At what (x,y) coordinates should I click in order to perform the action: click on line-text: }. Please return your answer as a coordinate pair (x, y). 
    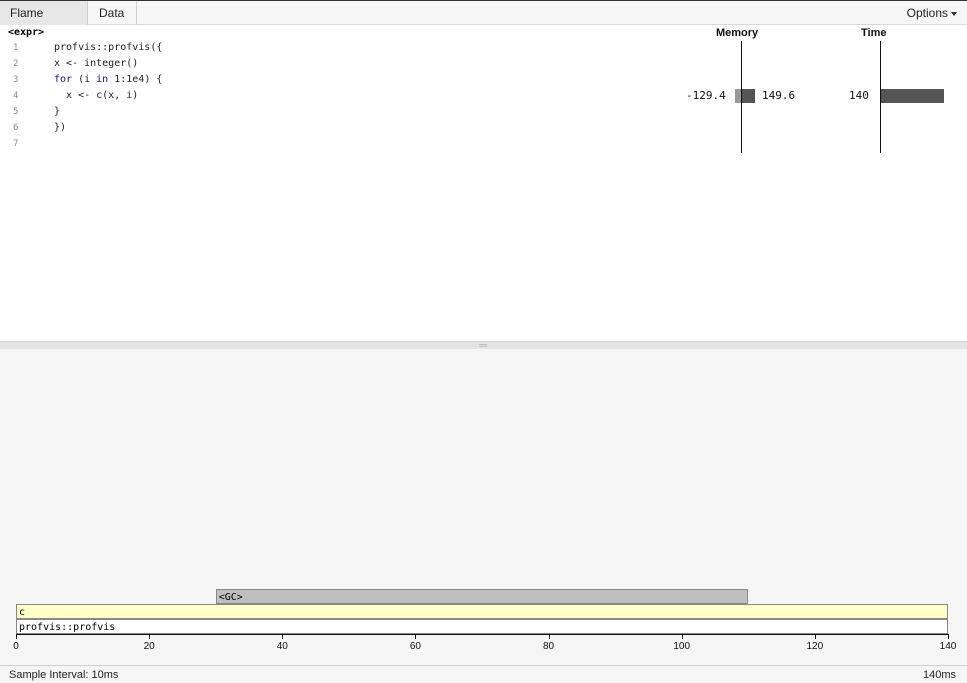
    Looking at the image, I should click on (57, 111).